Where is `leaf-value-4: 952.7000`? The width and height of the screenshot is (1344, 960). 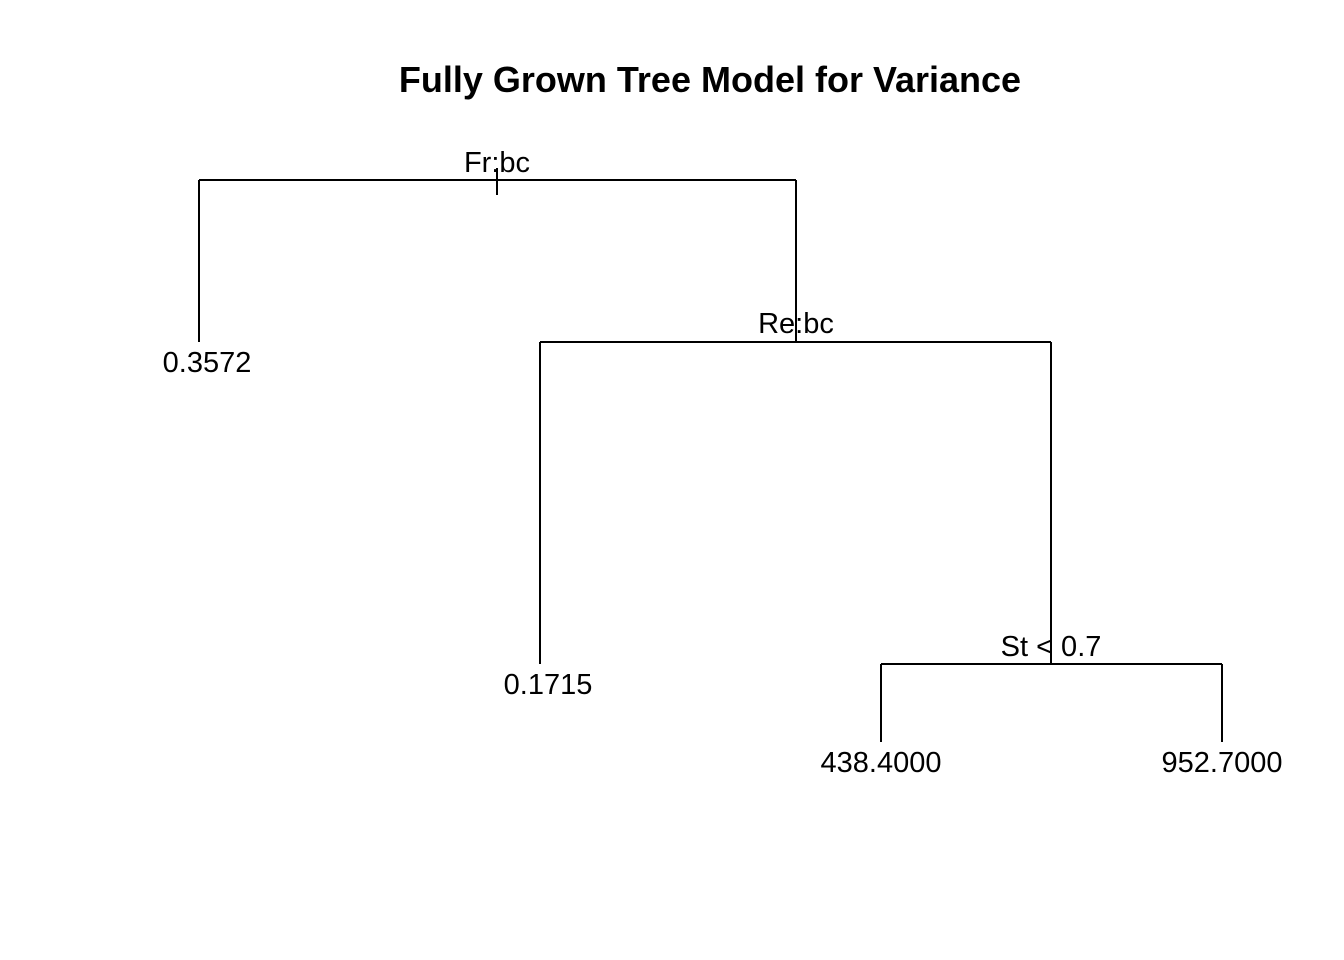 leaf-value-4: 952.7000 is located at coordinates (1222, 763).